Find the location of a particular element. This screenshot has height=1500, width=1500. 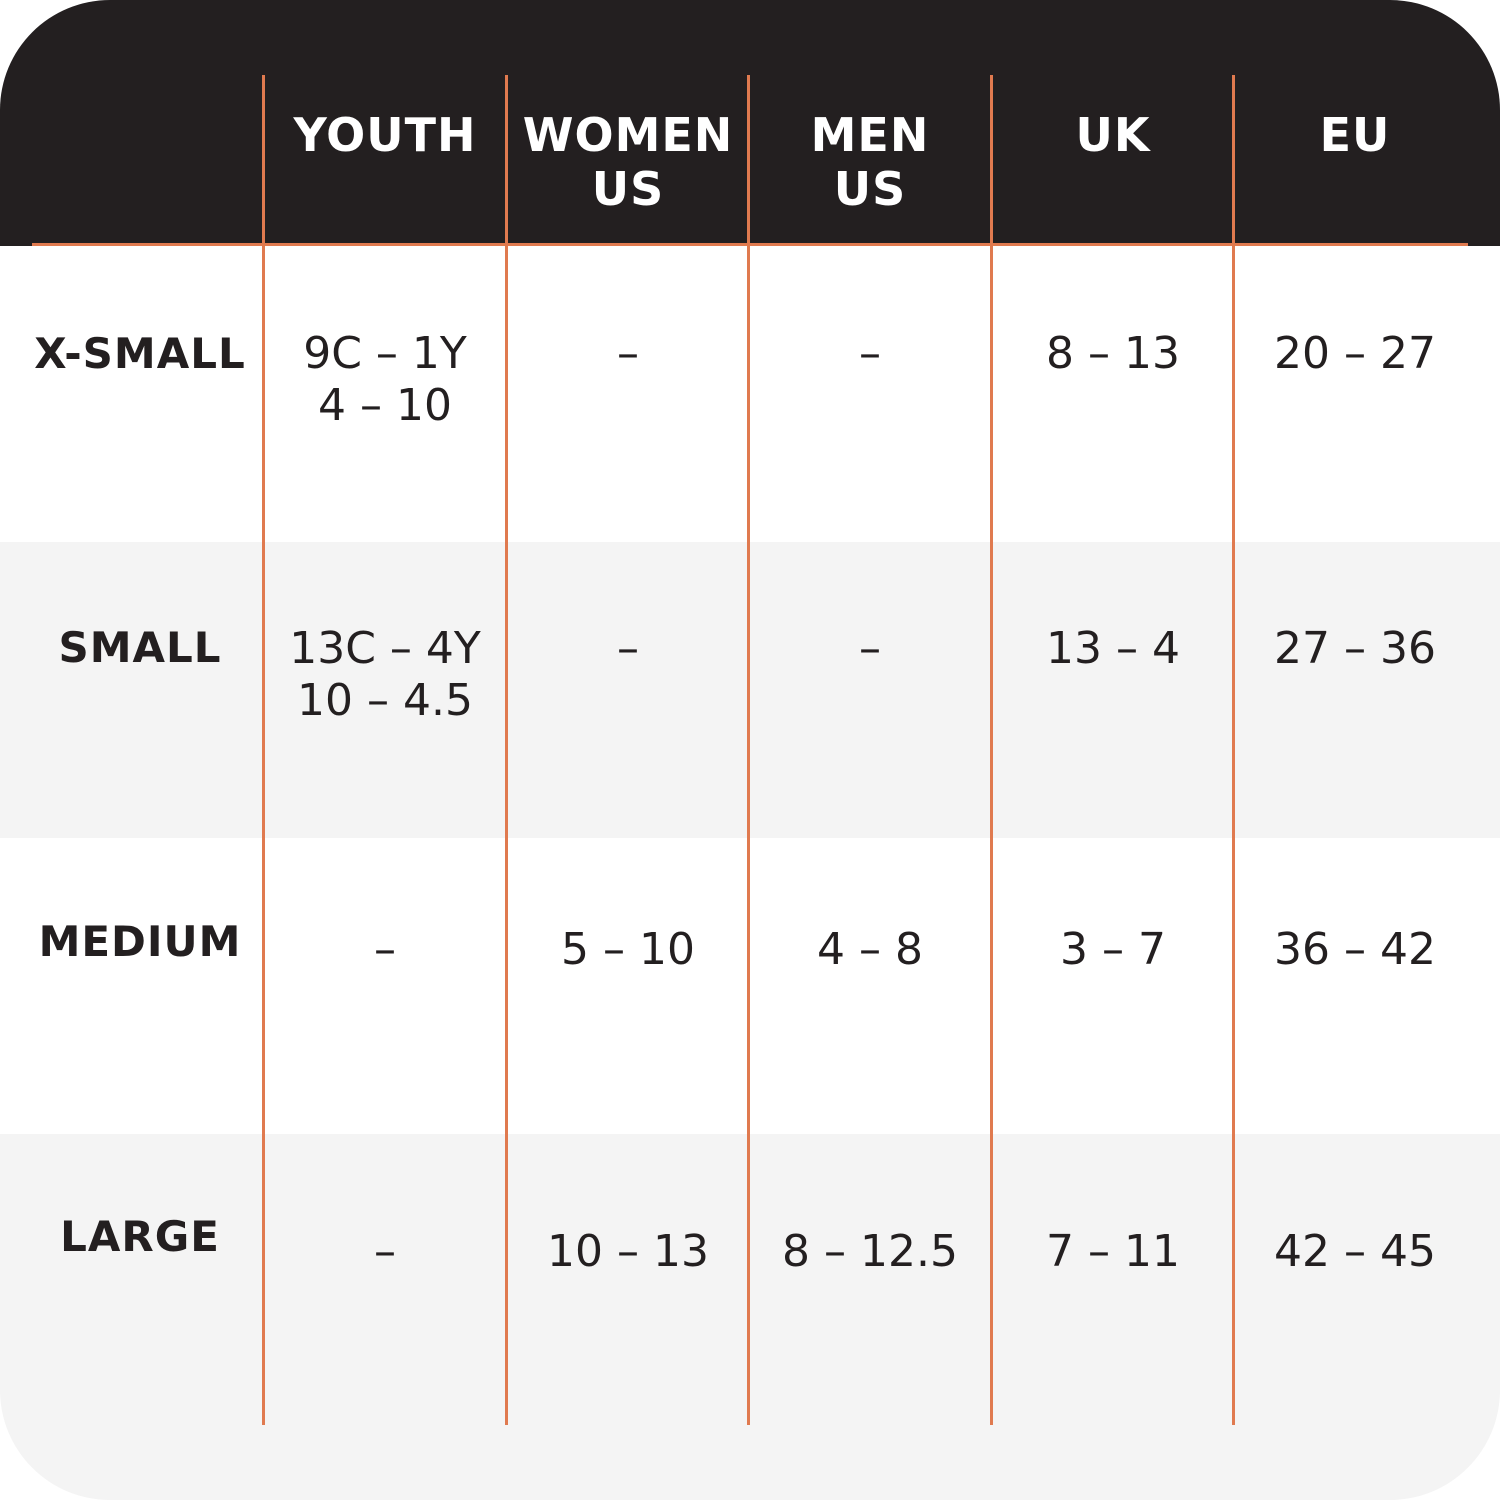

cell-line: 36 – 42 is located at coordinates (1355, 949).